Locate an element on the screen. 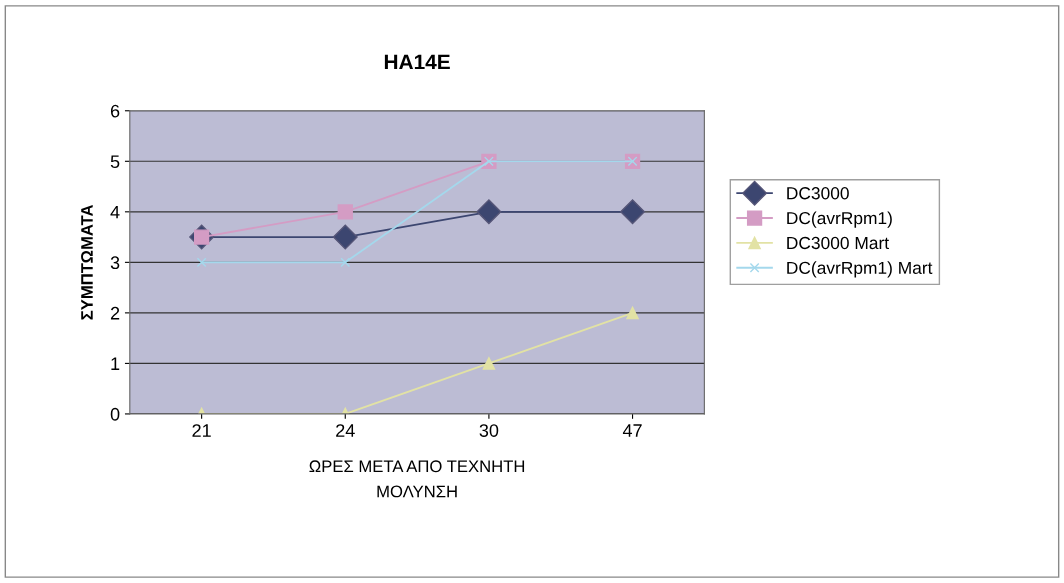  y-tick-label: 3 is located at coordinates (115, 263).